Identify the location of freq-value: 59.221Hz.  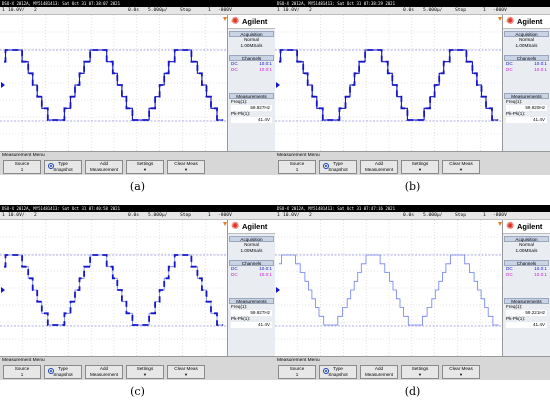
(526, 313).